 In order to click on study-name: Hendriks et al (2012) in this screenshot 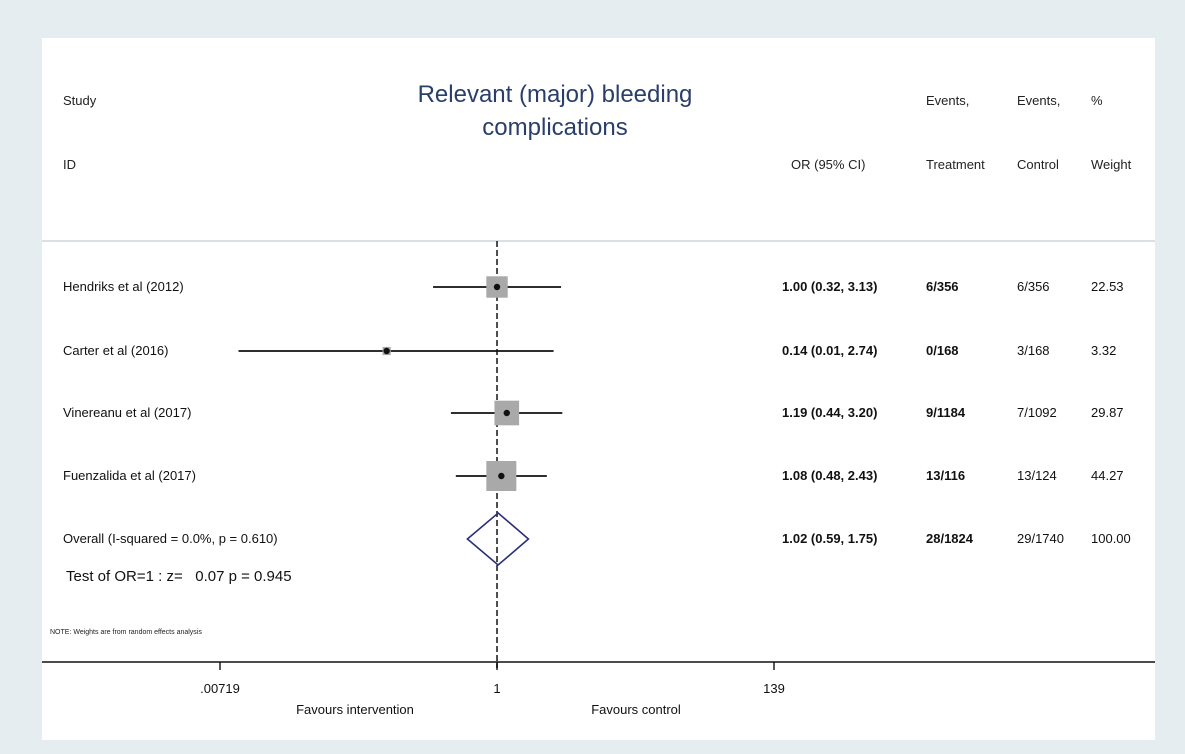, I will do `click(123, 286)`.